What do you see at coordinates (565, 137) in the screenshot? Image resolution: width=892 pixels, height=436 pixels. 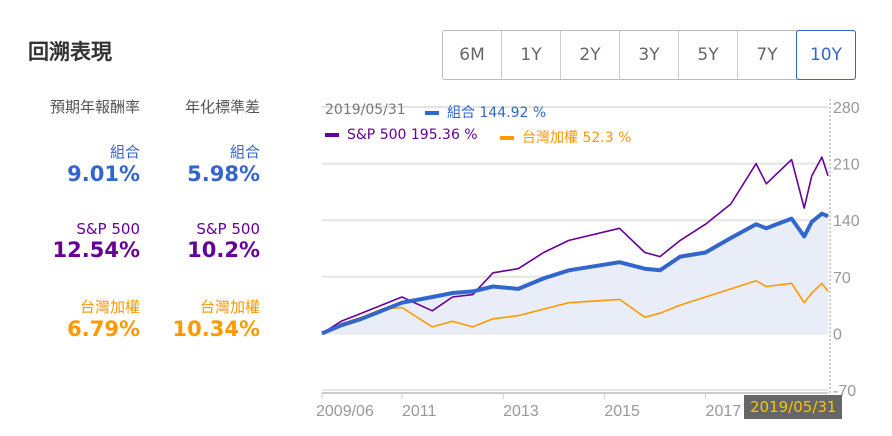 I see `legend-taiwan: 台灣加權 52.3 %` at bounding box center [565, 137].